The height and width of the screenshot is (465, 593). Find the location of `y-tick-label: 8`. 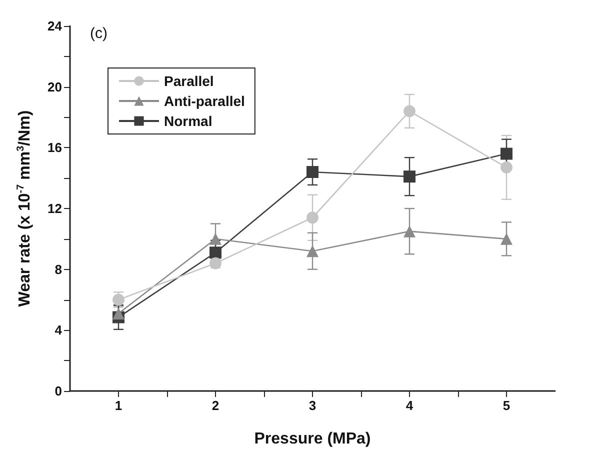

y-tick-label: 8 is located at coordinates (58, 269).